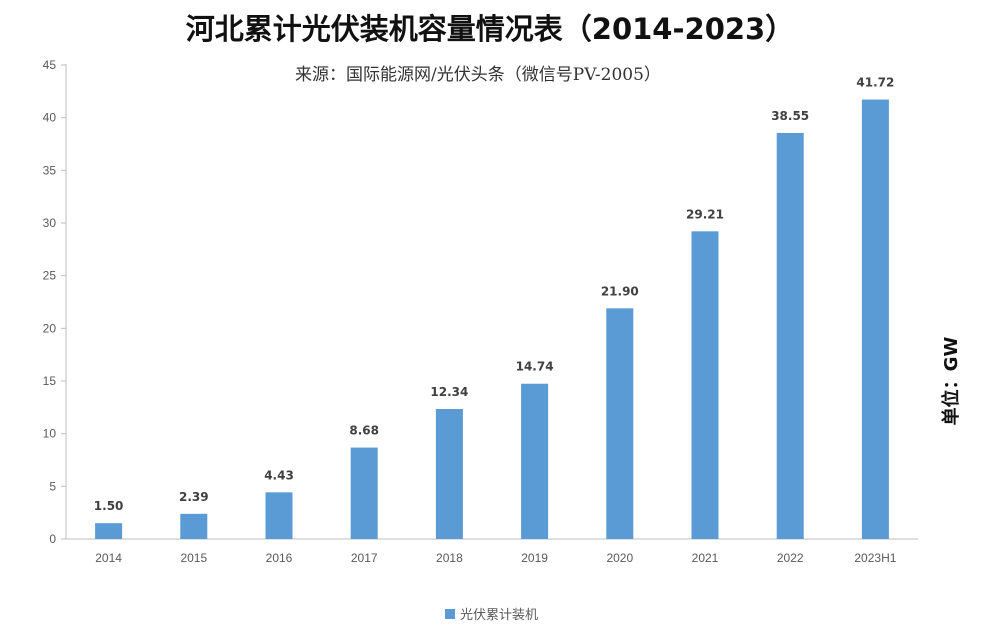 This screenshot has width=998, height=640. Describe the element at coordinates (705, 558) in the screenshot. I see `x-tick-label: 2021` at that location.